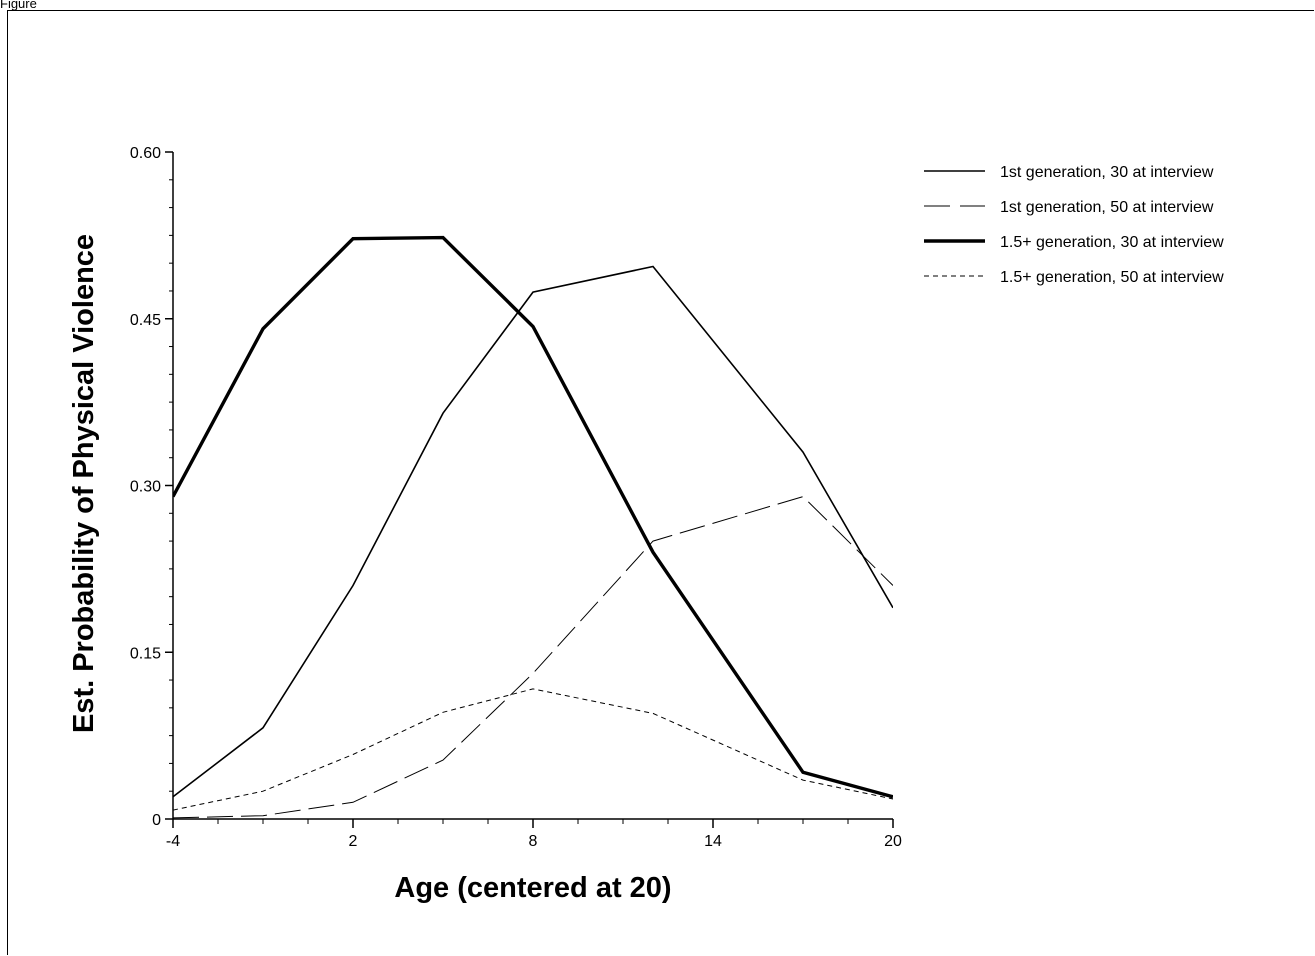 The height and width of the screenshot is (956, 1315). Describe the element at coordinates (353, 841) in the screenshot. I see `x-tick-label: 2` at that location.